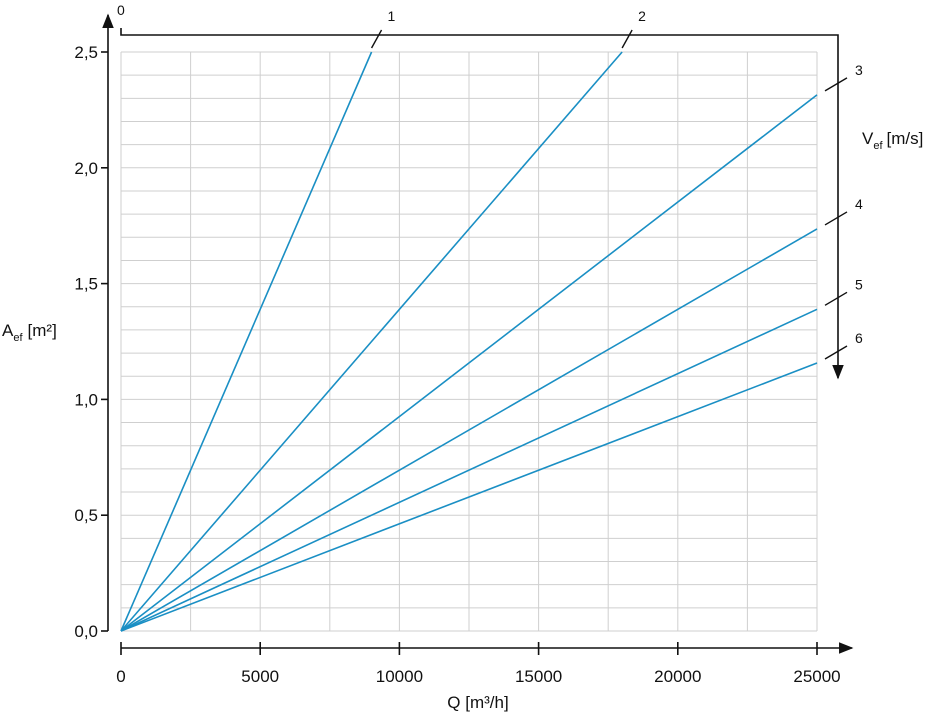 The width and height of the screenshot is (937, 726). Describe the element at coordinates (859, 338) in the screenshot. I see `legend-label: 6` at that location.